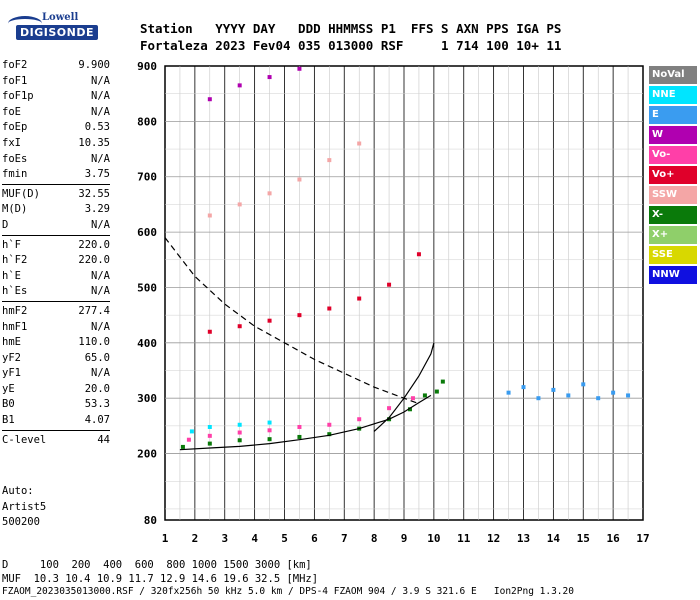 Image resolution: width=700 pixels, height=600 pixels. What do you see at coordinates (56, 144) in the screenshot?
I see `param-row: fxI 10.35` at bounding box center [56, 144].